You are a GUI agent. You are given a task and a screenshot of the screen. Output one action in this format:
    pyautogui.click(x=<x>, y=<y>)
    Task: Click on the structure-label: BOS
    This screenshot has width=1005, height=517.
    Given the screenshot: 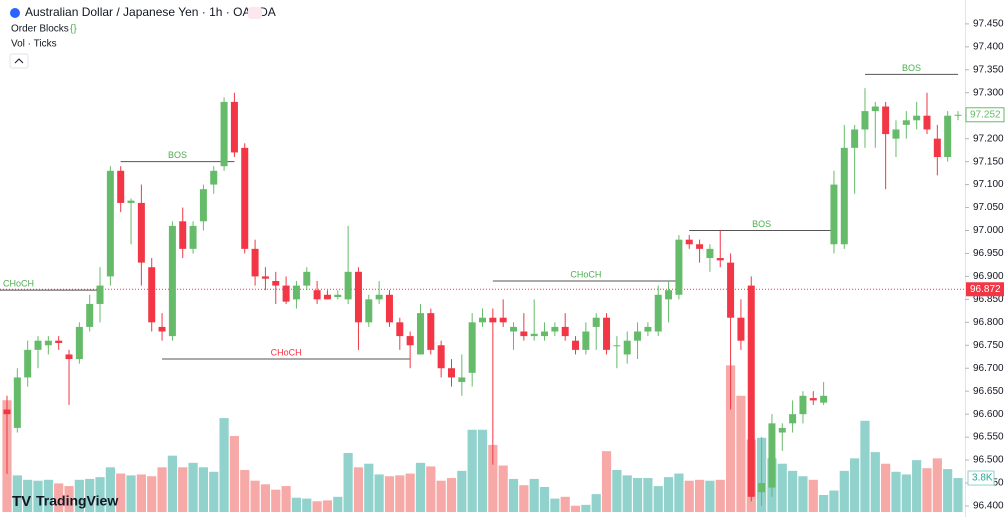 What is the action you would take?
    pyautogui.click(x=761, y=224)
    